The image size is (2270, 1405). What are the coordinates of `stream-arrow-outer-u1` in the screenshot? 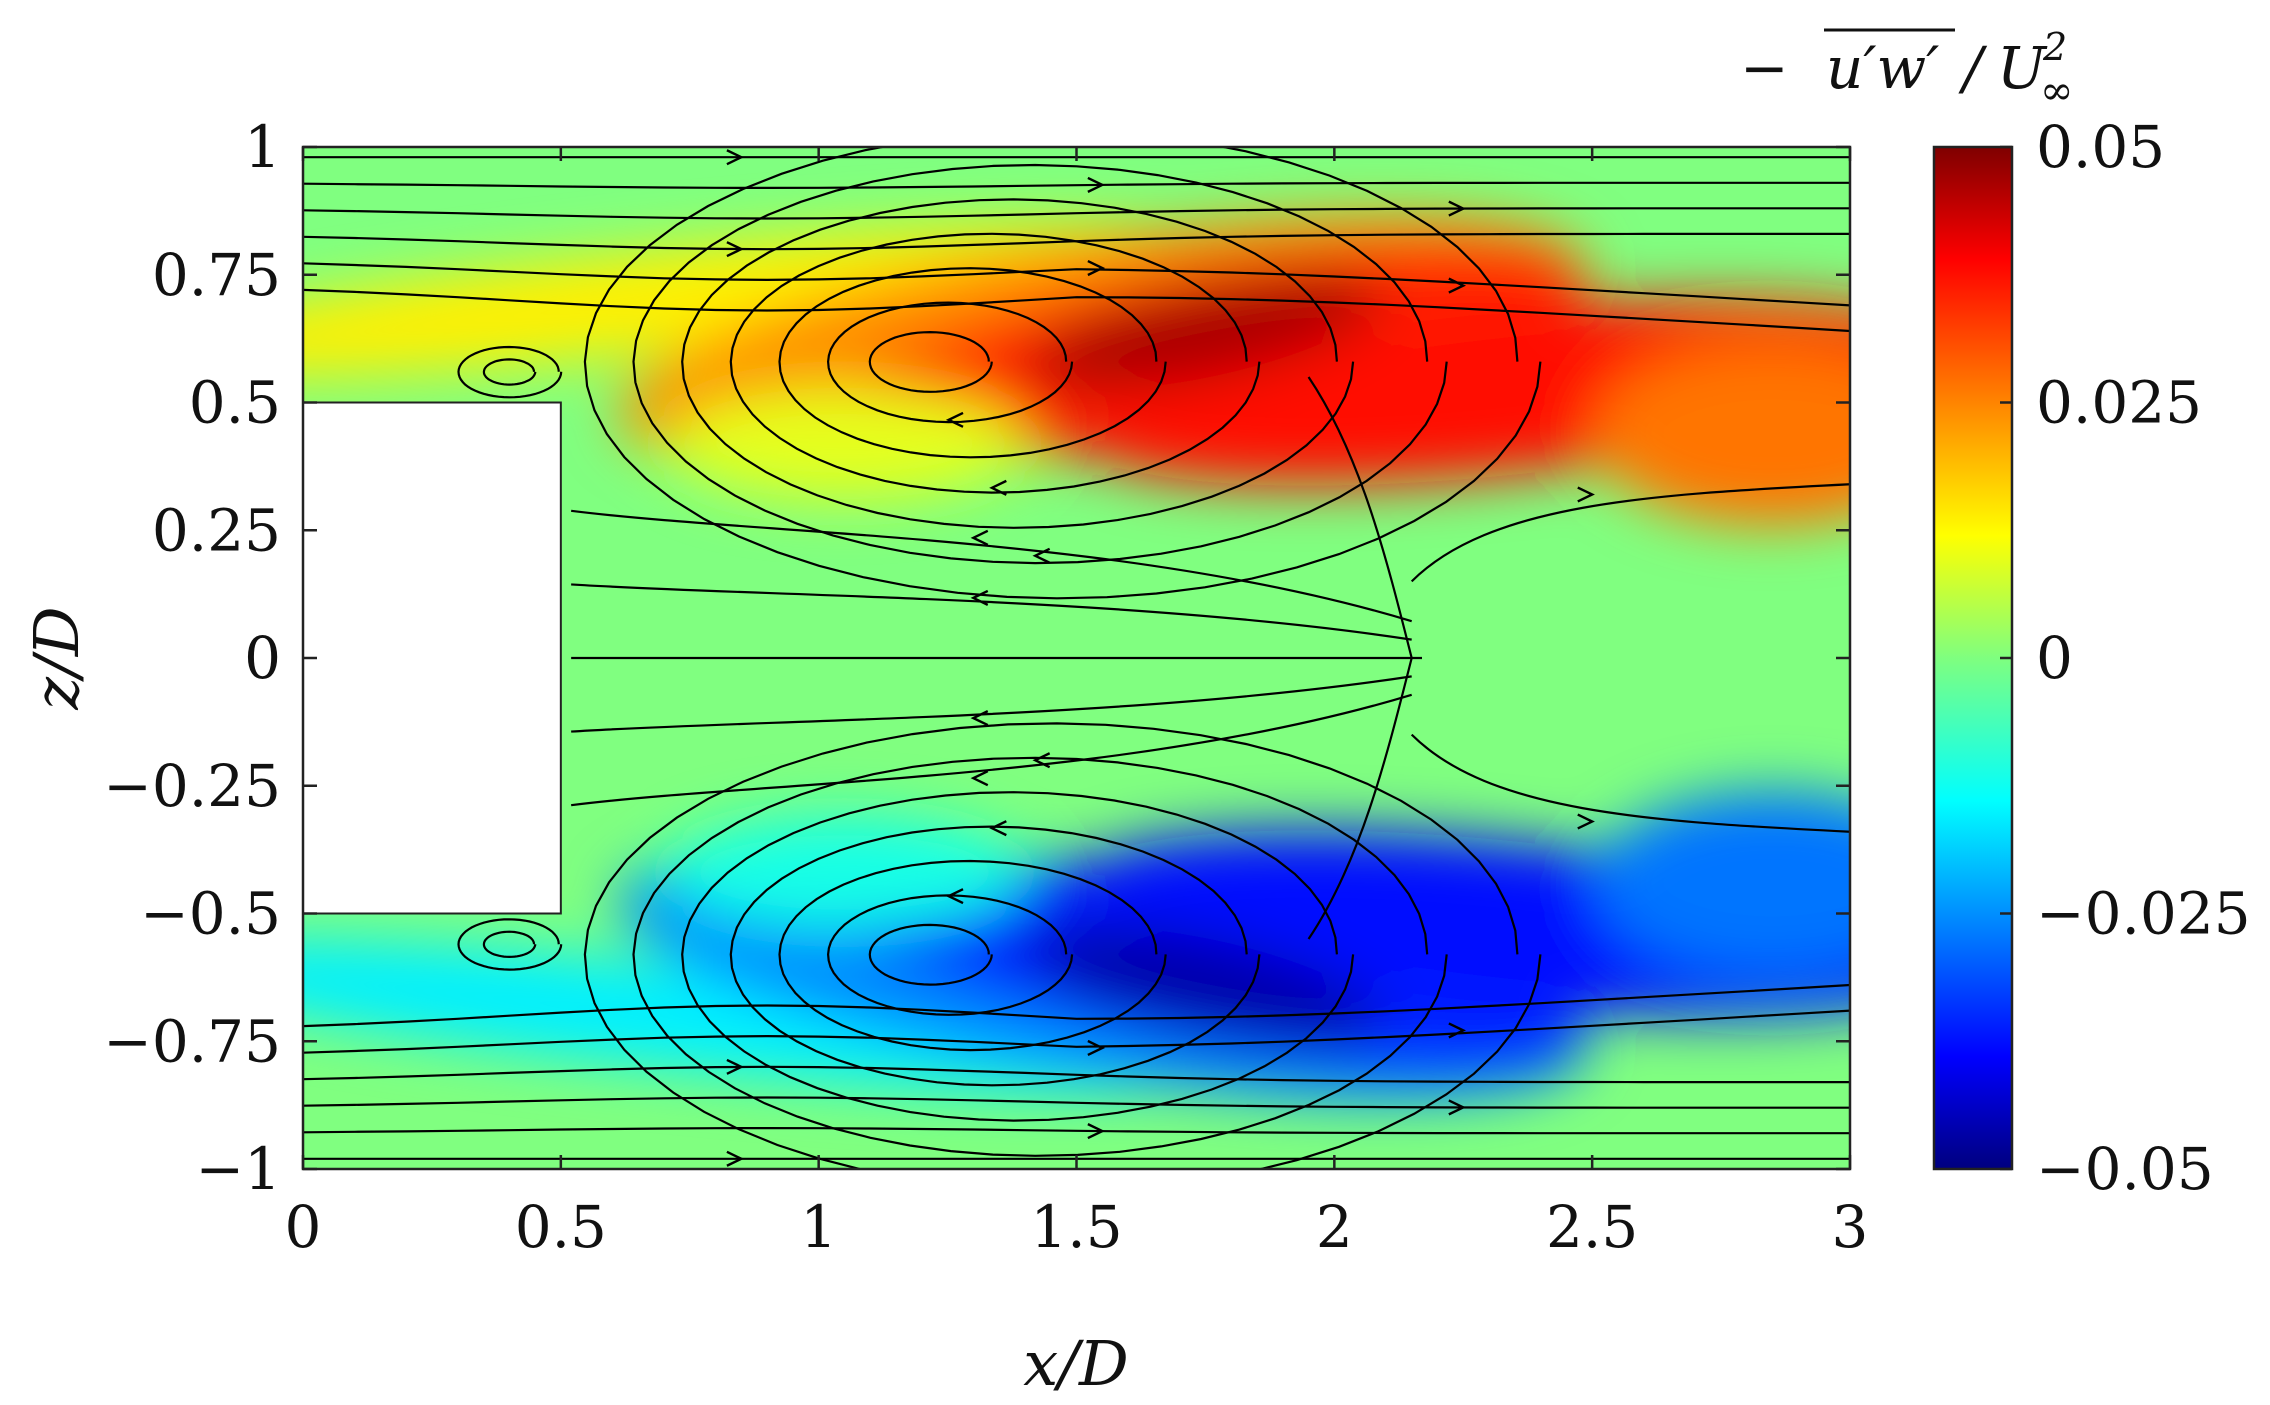 It's located at (1096, 184).